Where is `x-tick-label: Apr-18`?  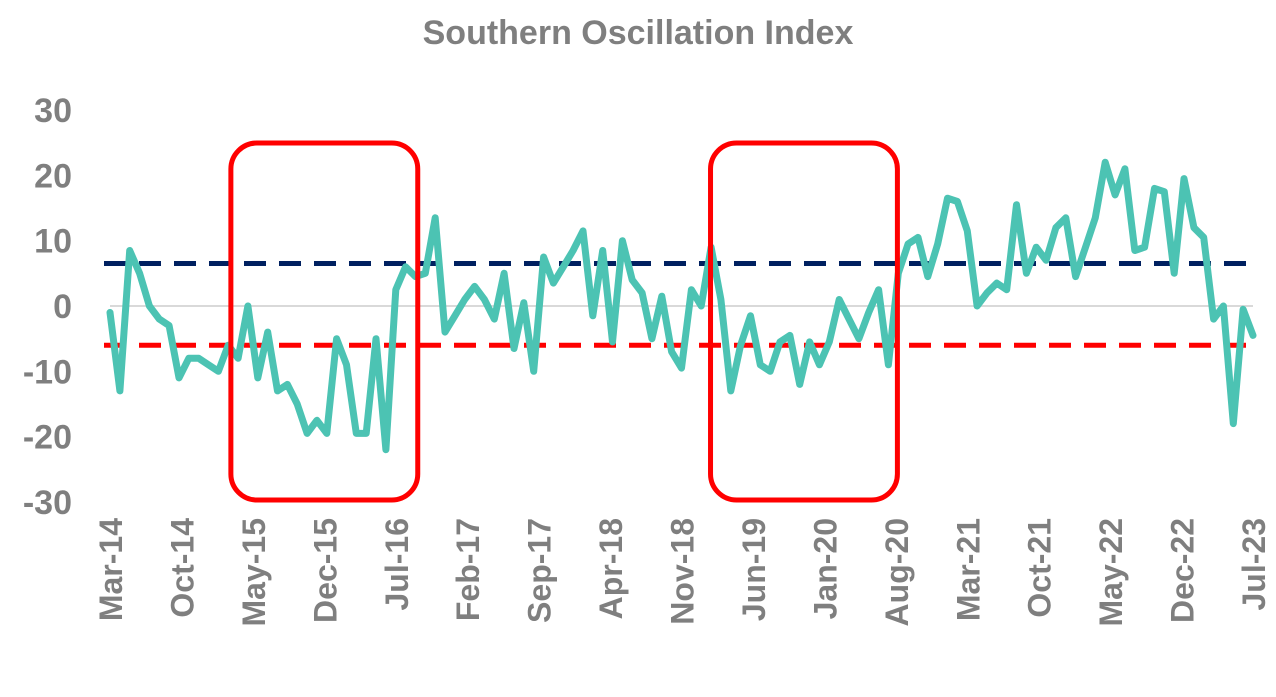
x-tick-label: Apr-18 is located at coordinates (611, 568).